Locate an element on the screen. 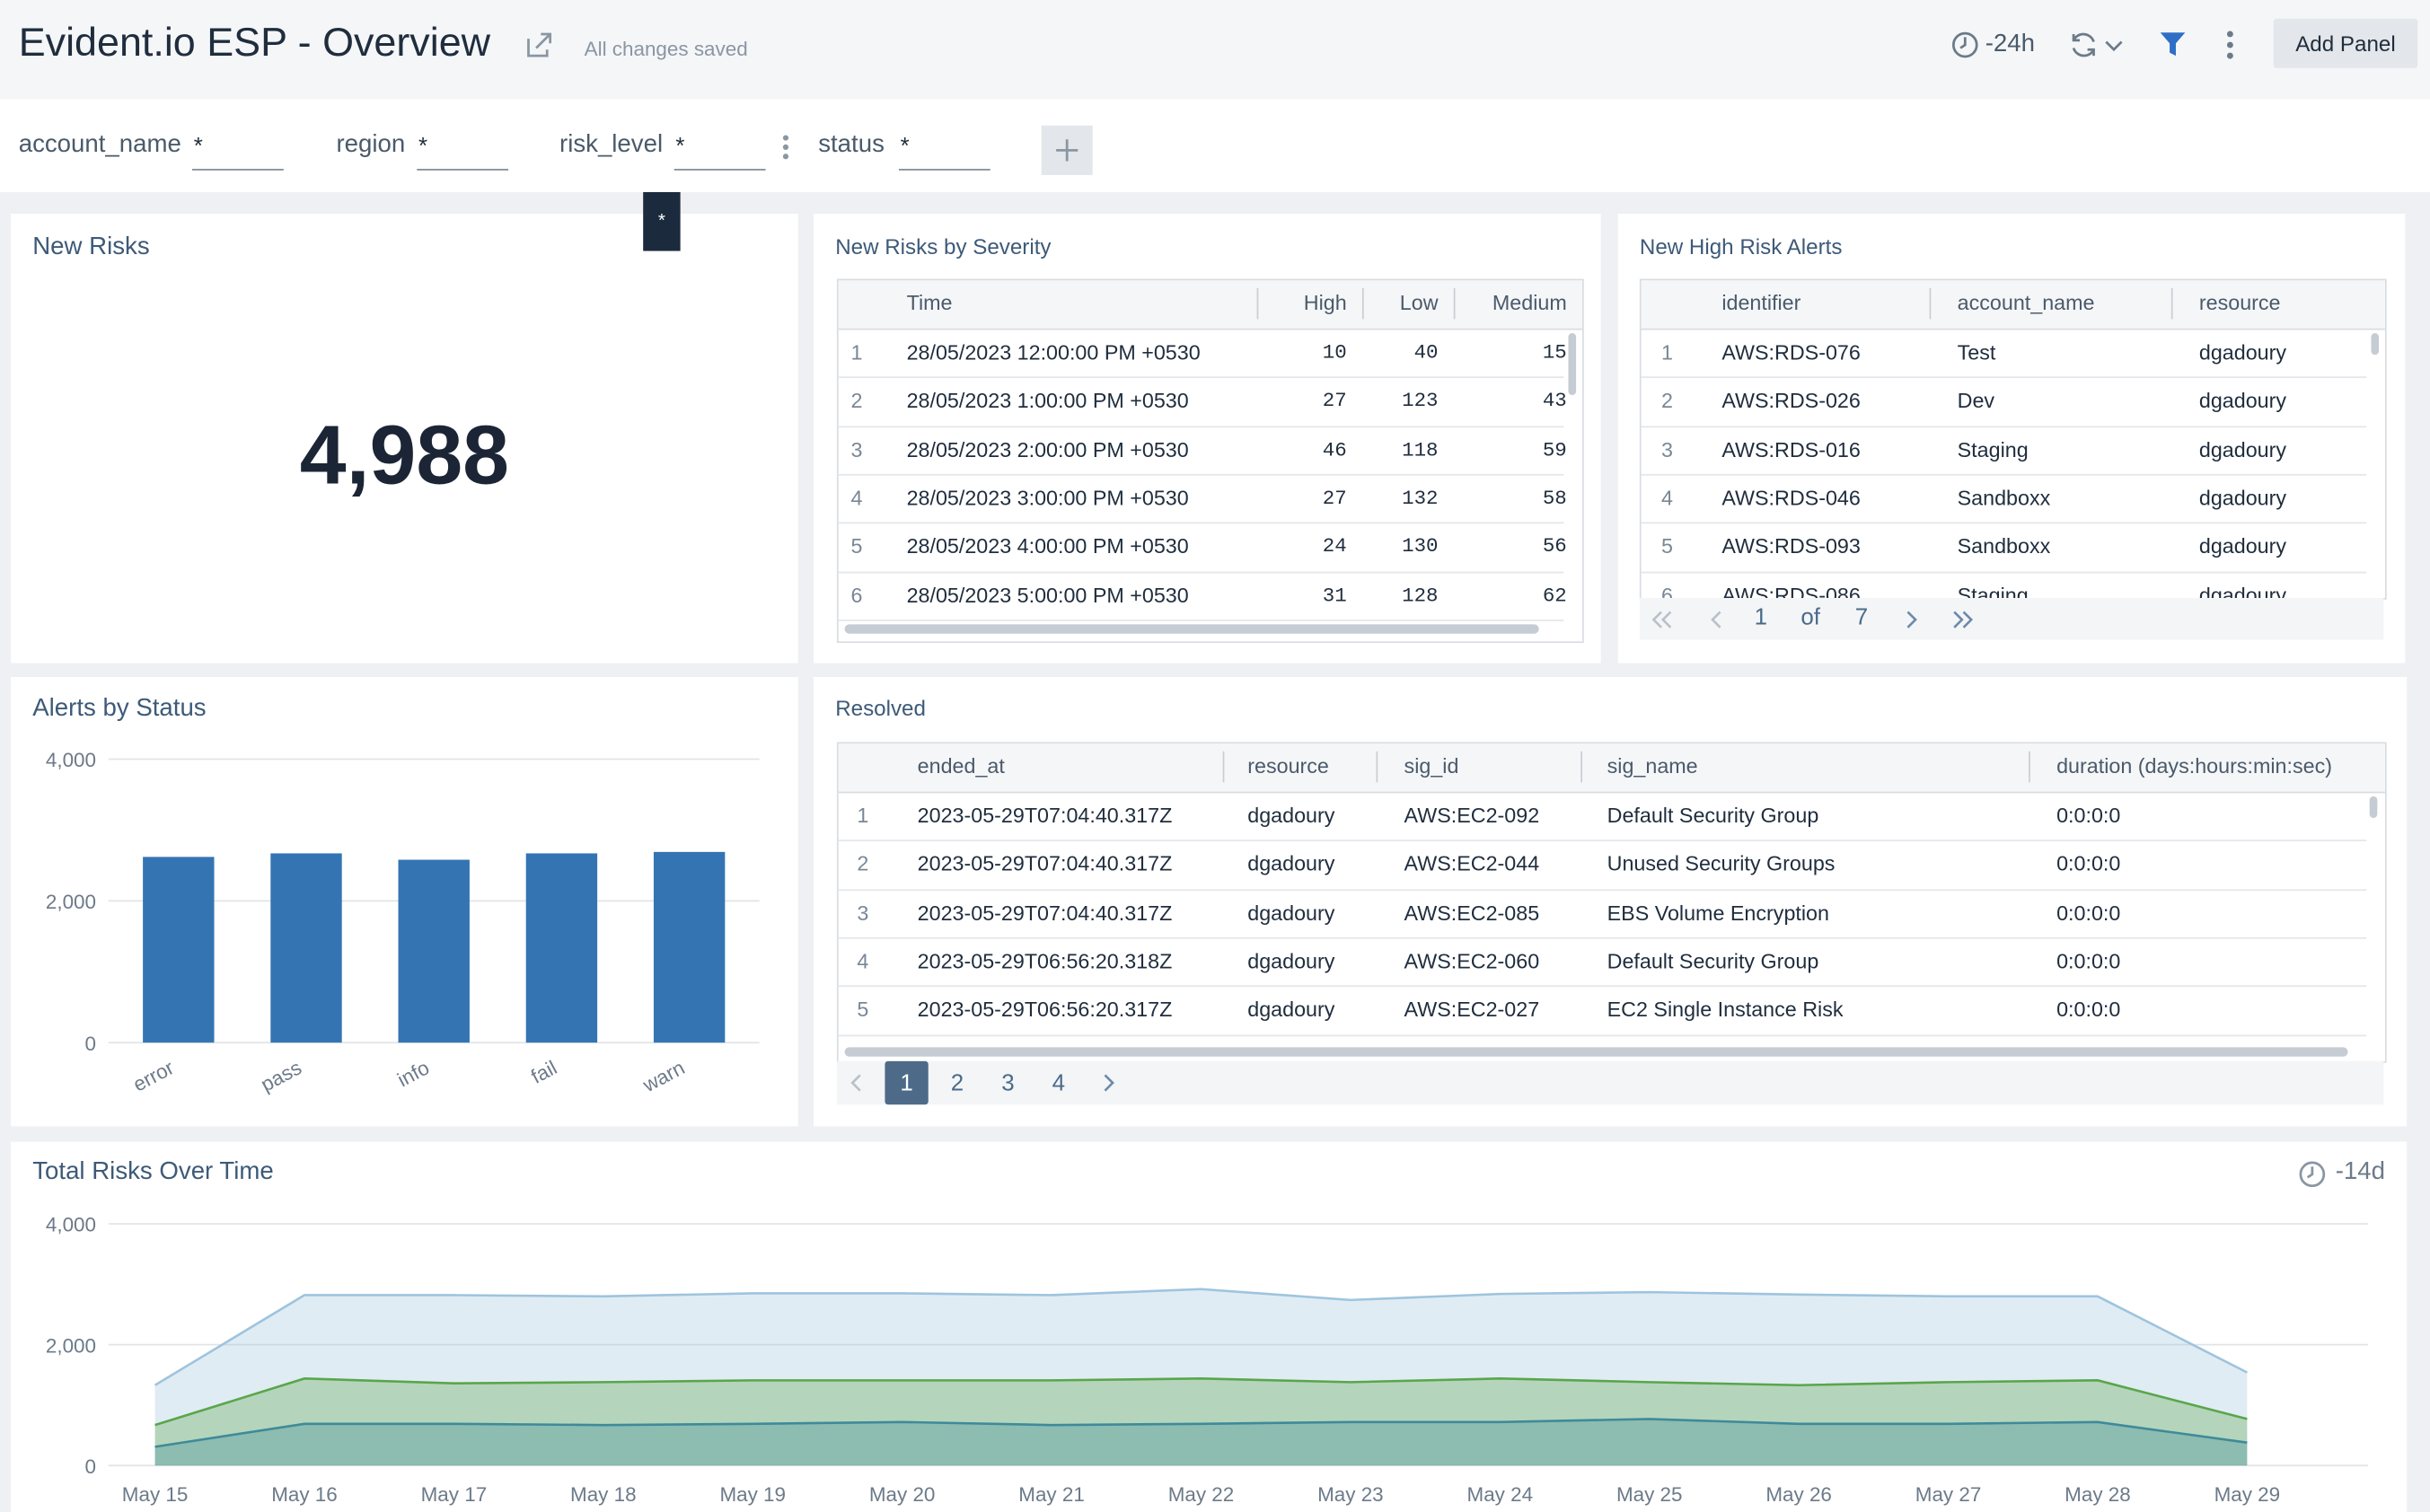  x-tick-label: May 22 is located at coordinates (1201, 1494).